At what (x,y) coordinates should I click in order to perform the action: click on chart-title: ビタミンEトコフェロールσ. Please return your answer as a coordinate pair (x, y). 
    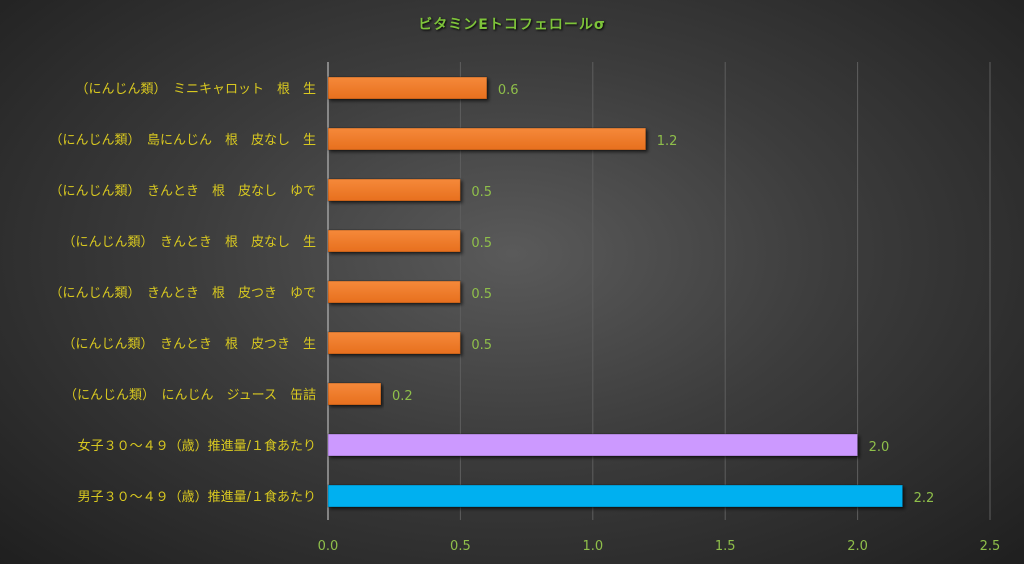
    Looking at the image, I should click on (512, 25).